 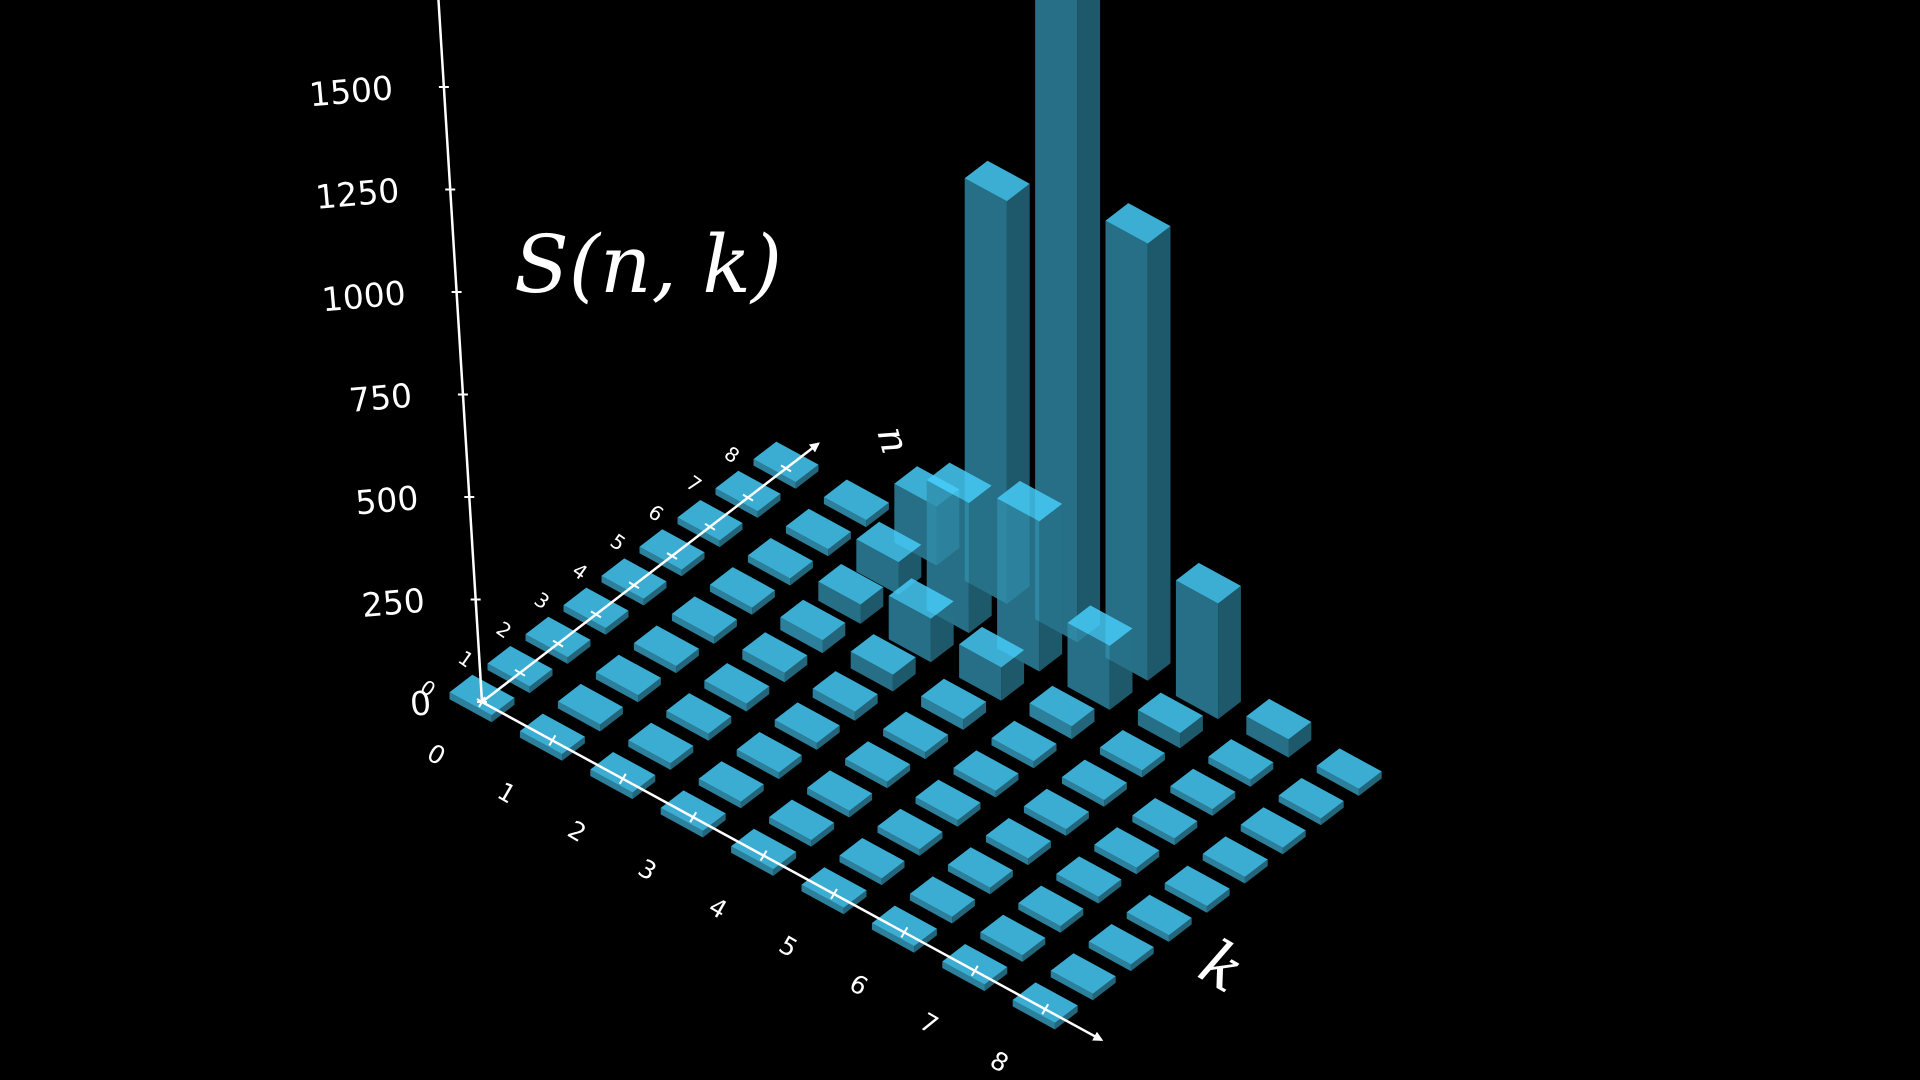 I want to click on floor-tile-n4-k5, so click(x=986, y=774).